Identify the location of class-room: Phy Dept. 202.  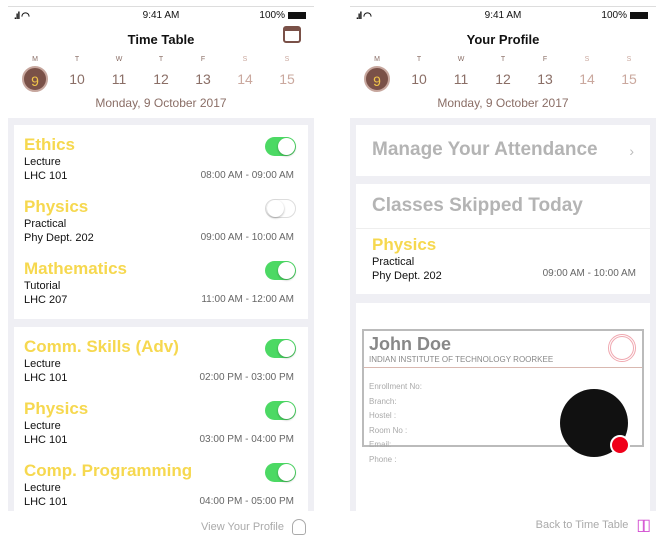
(59, 238).